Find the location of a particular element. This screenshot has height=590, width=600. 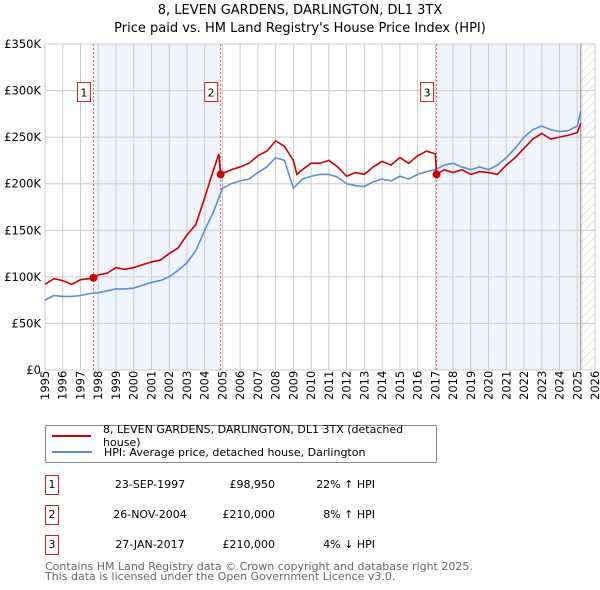

x-tick-label: 2005 is located at coordinates (222, 385).